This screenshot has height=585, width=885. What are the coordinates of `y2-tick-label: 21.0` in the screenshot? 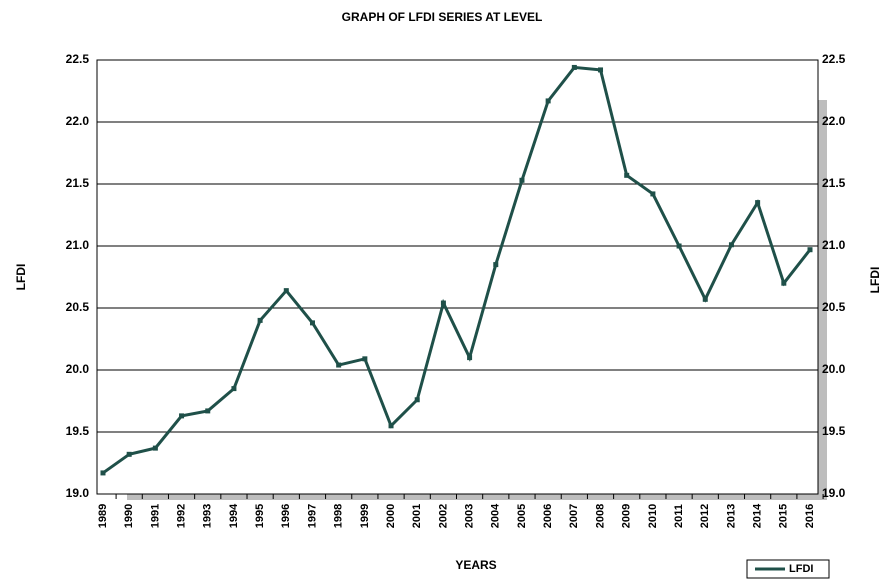 It's located at (834, 245).